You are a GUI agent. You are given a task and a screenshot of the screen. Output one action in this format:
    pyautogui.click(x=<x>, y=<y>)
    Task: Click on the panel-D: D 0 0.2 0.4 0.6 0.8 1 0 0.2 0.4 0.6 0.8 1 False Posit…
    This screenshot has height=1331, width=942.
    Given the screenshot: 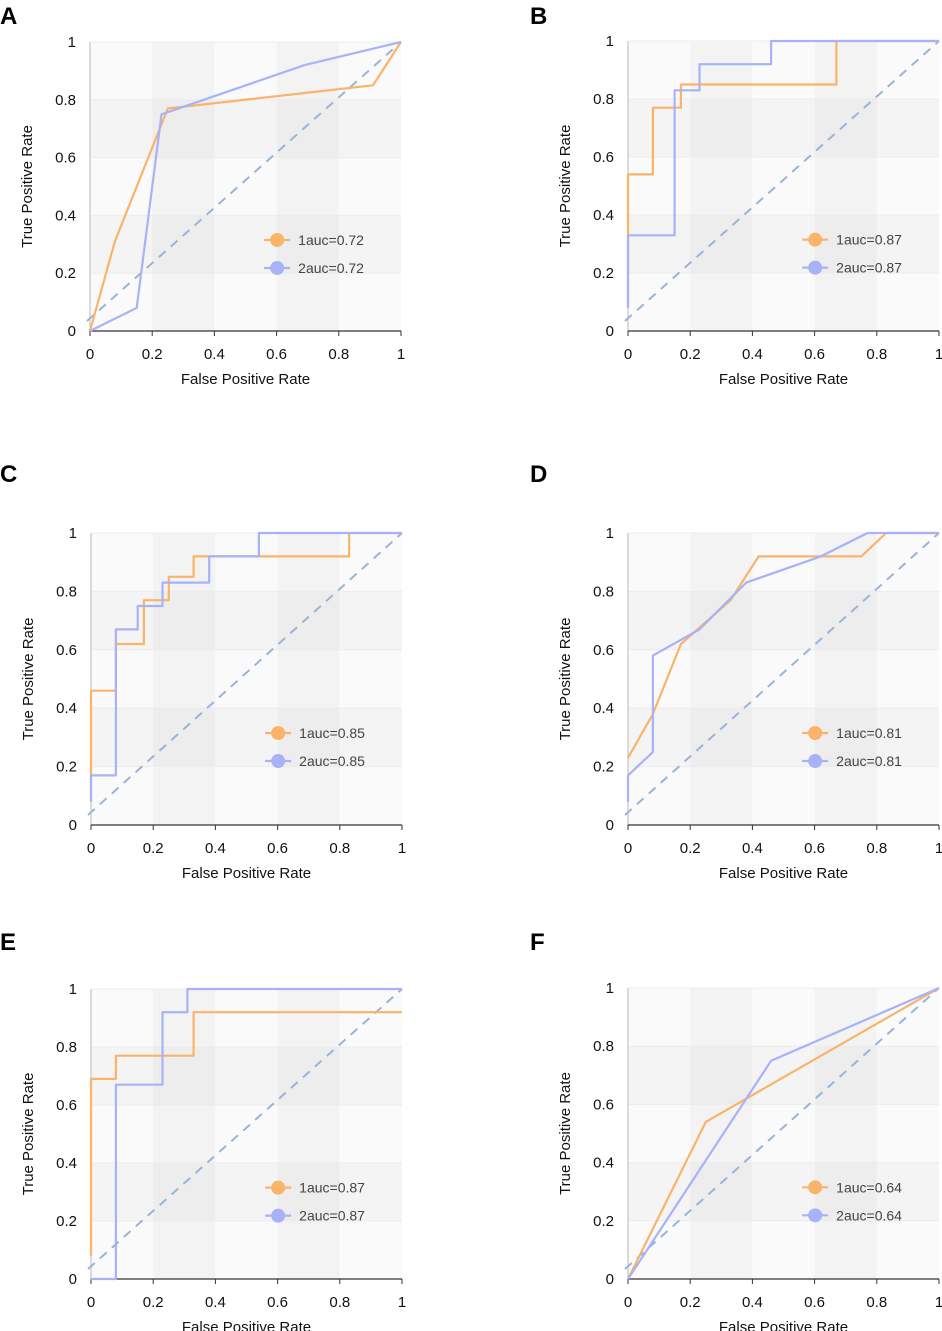 What is the action you would take?
    pyautogui.click(x=736, y=671)
    